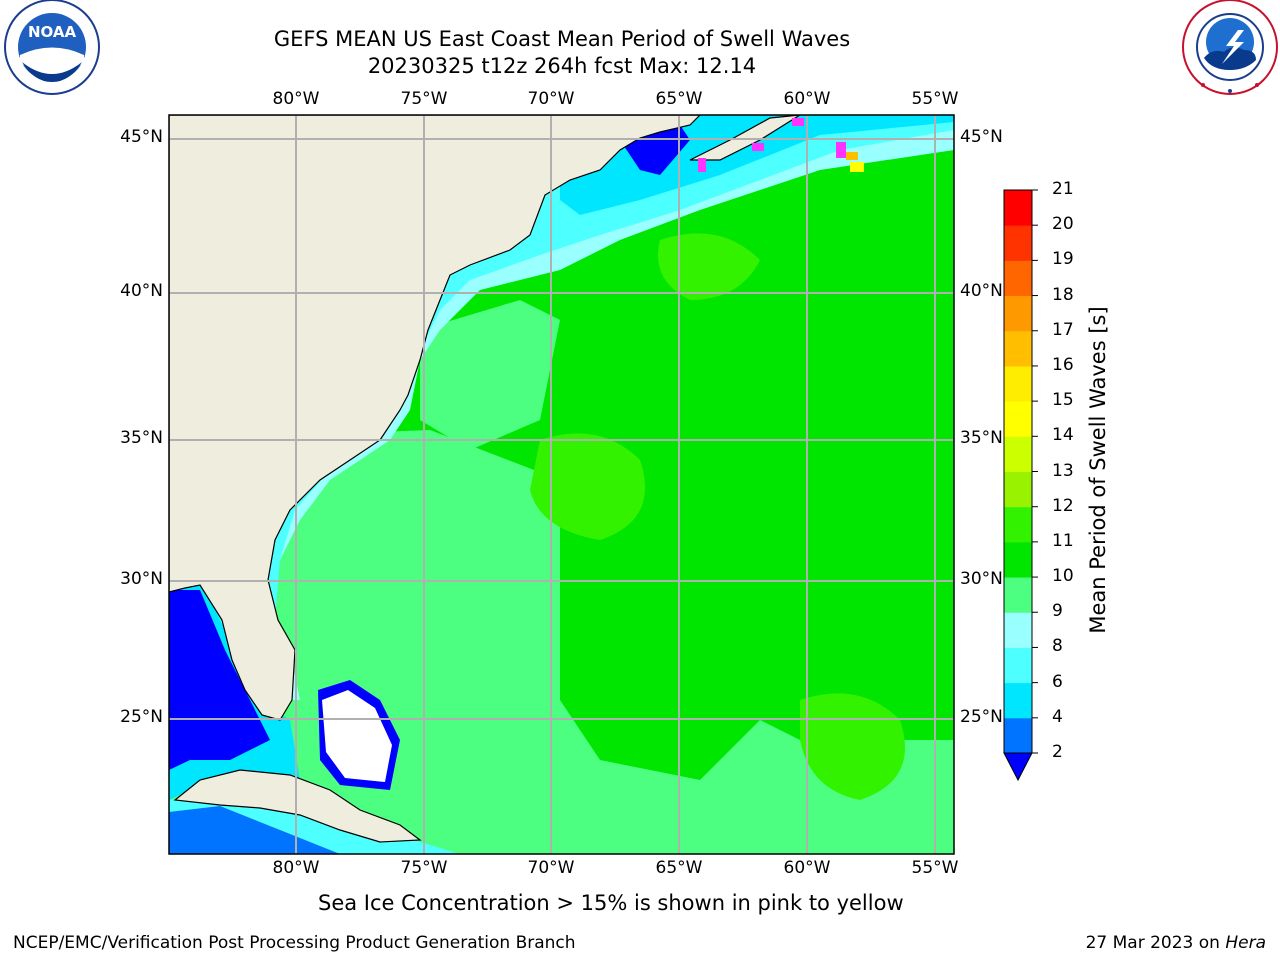 This screenshot has height=960, width=1280. Describe the element at coordinates (1063, 364) in the screenshot. I see `colorbar-tick-label: 16` at that location.